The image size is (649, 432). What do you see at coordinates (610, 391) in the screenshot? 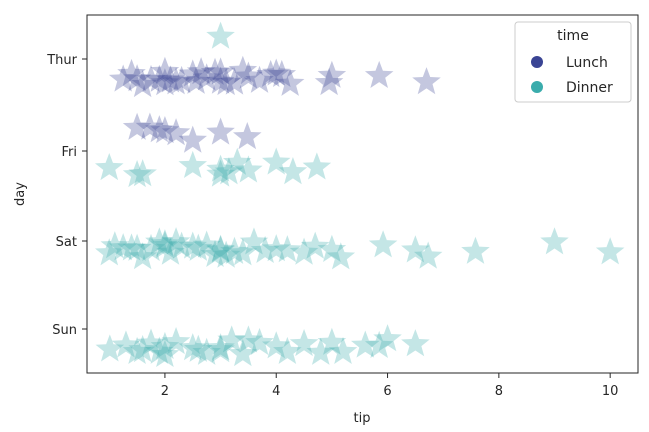
I see `x-tick-label: 10` at bounding box center [610, 391].